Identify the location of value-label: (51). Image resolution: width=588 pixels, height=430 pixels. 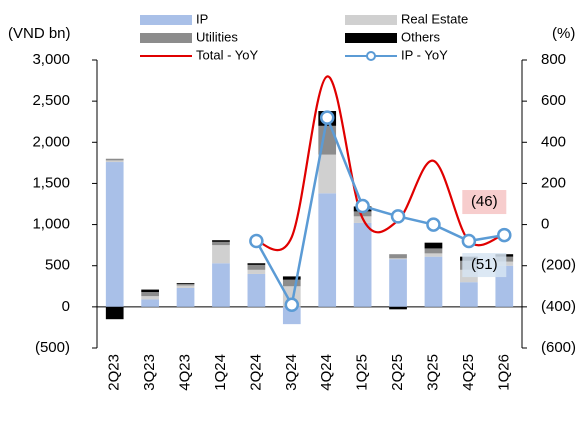
(484, 264).